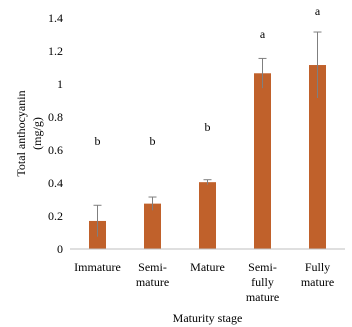 The image size is (352, 327). I want to click on y-axis-title-line: (mg/g), so click(37, 133).